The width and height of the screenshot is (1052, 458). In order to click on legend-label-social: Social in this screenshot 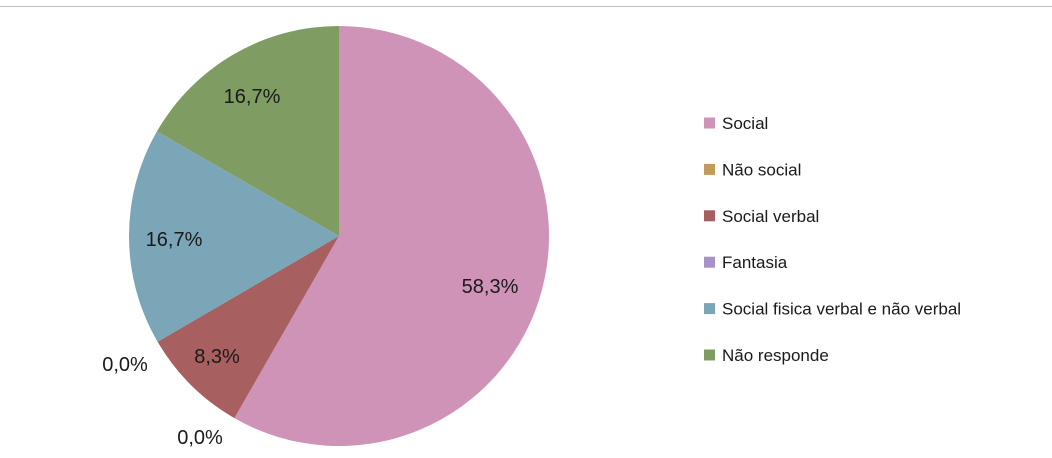, I will do `click(745, 123)`.